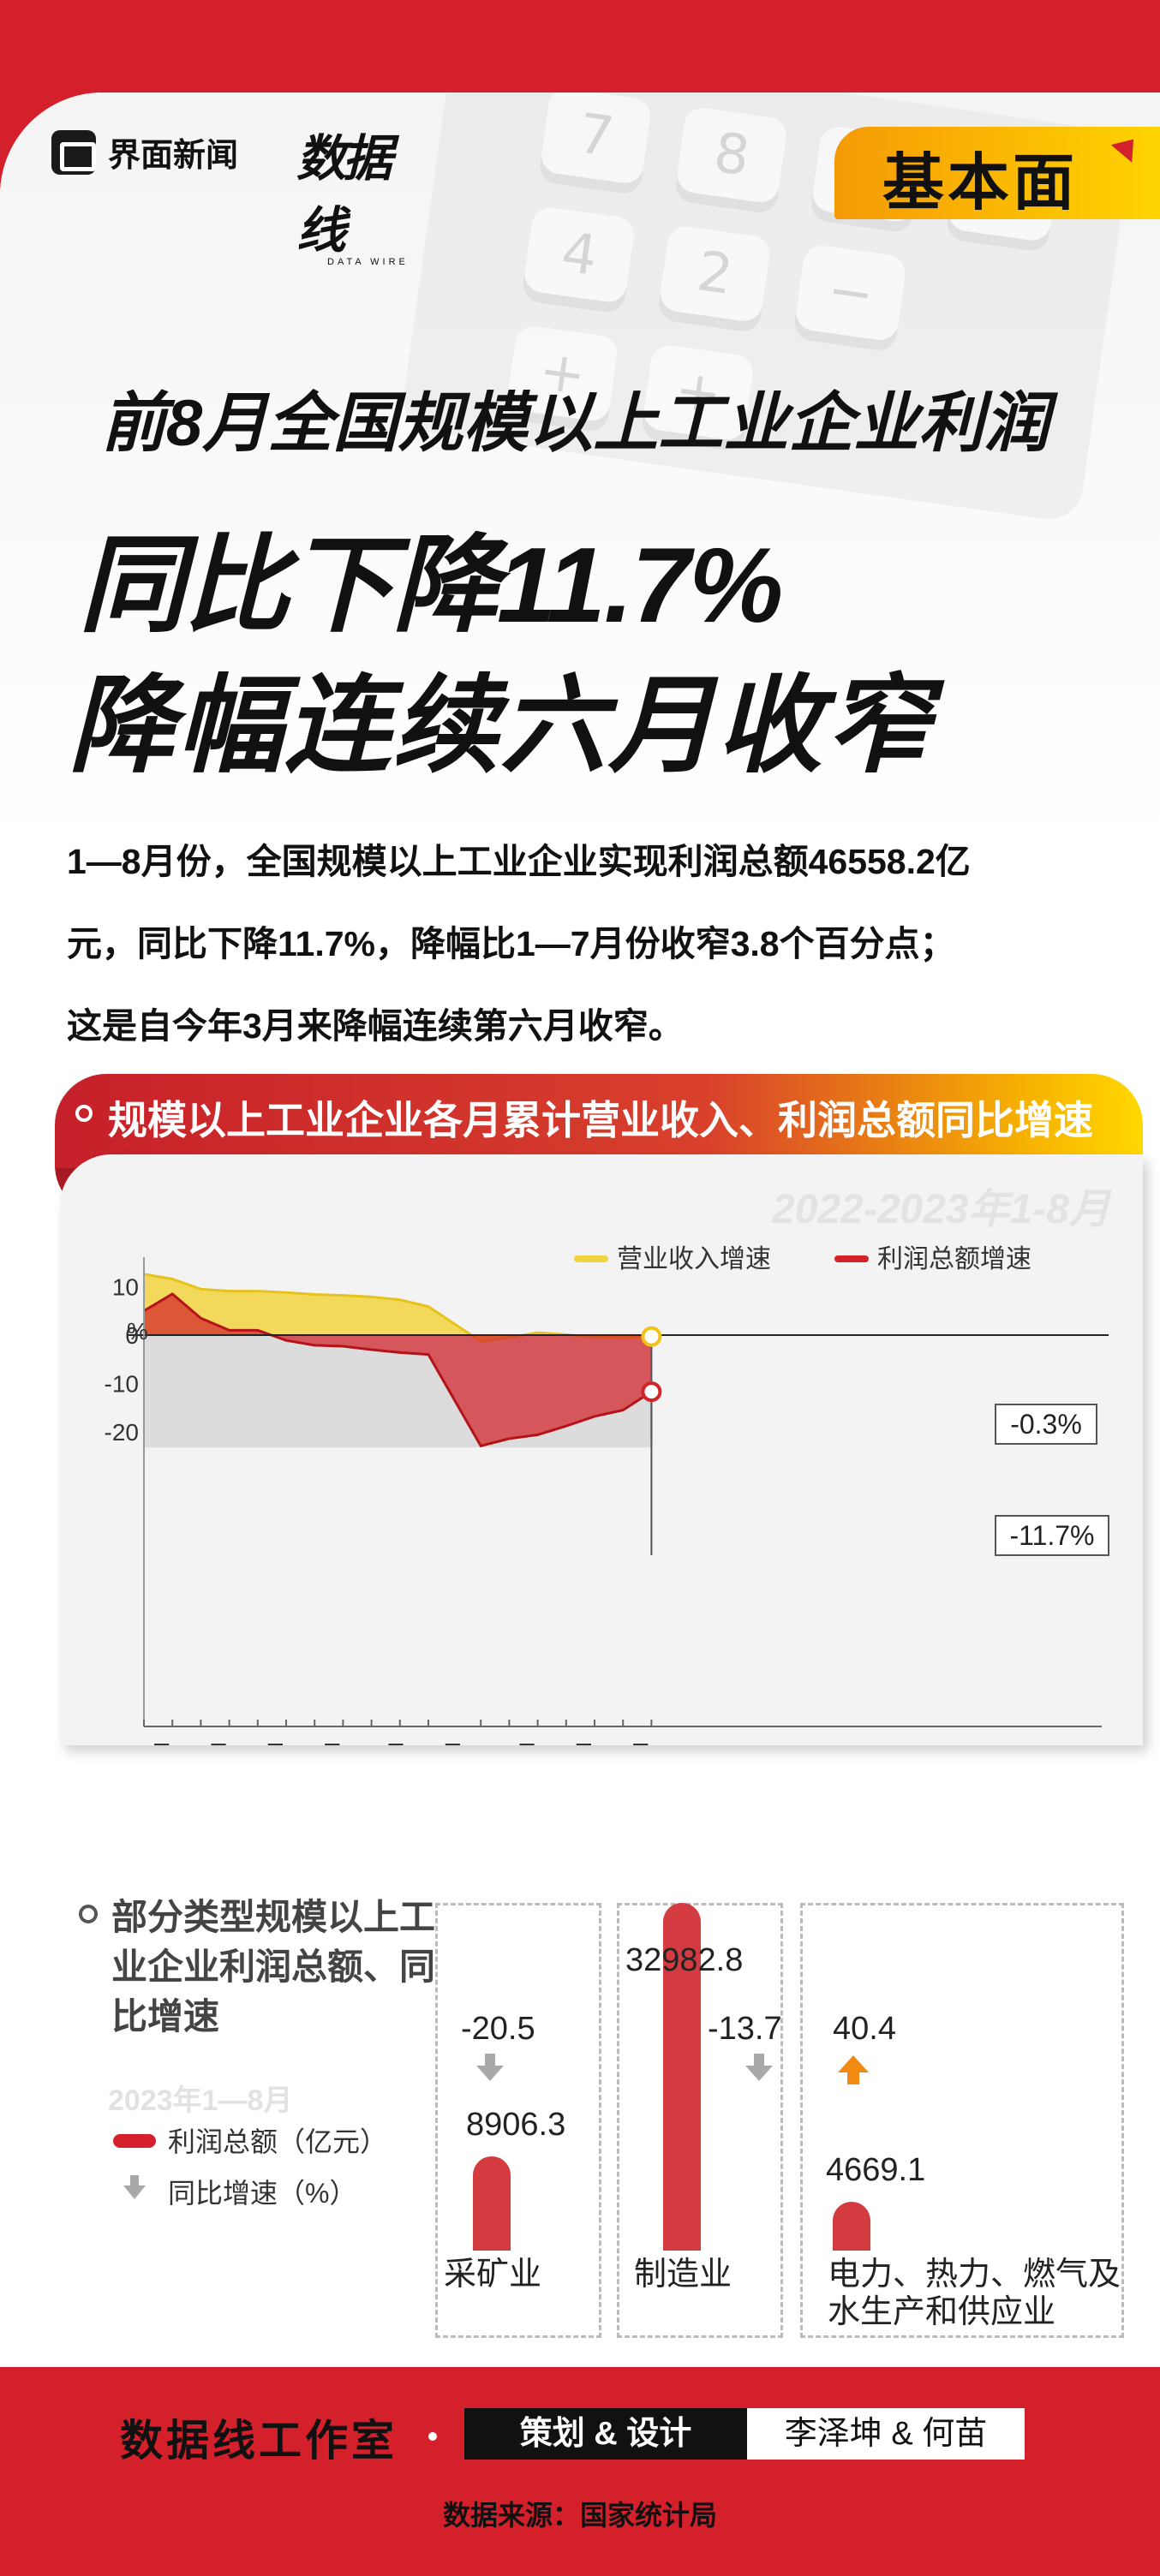 Image resolution: width=1160 pixels, height=2576 pixels. I want to click on legend-growth-label: 同比增速（%）, so click(262, 2194).